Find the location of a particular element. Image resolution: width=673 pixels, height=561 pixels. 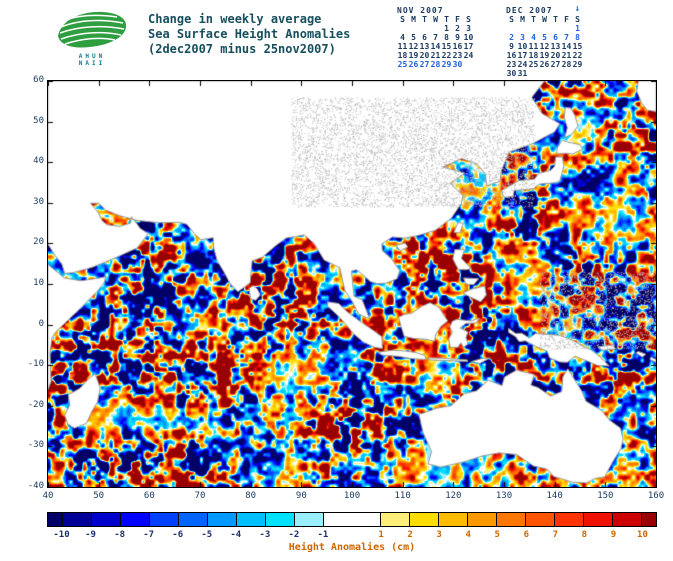

calendar-day: 26 is located at coordinates (413, 64).